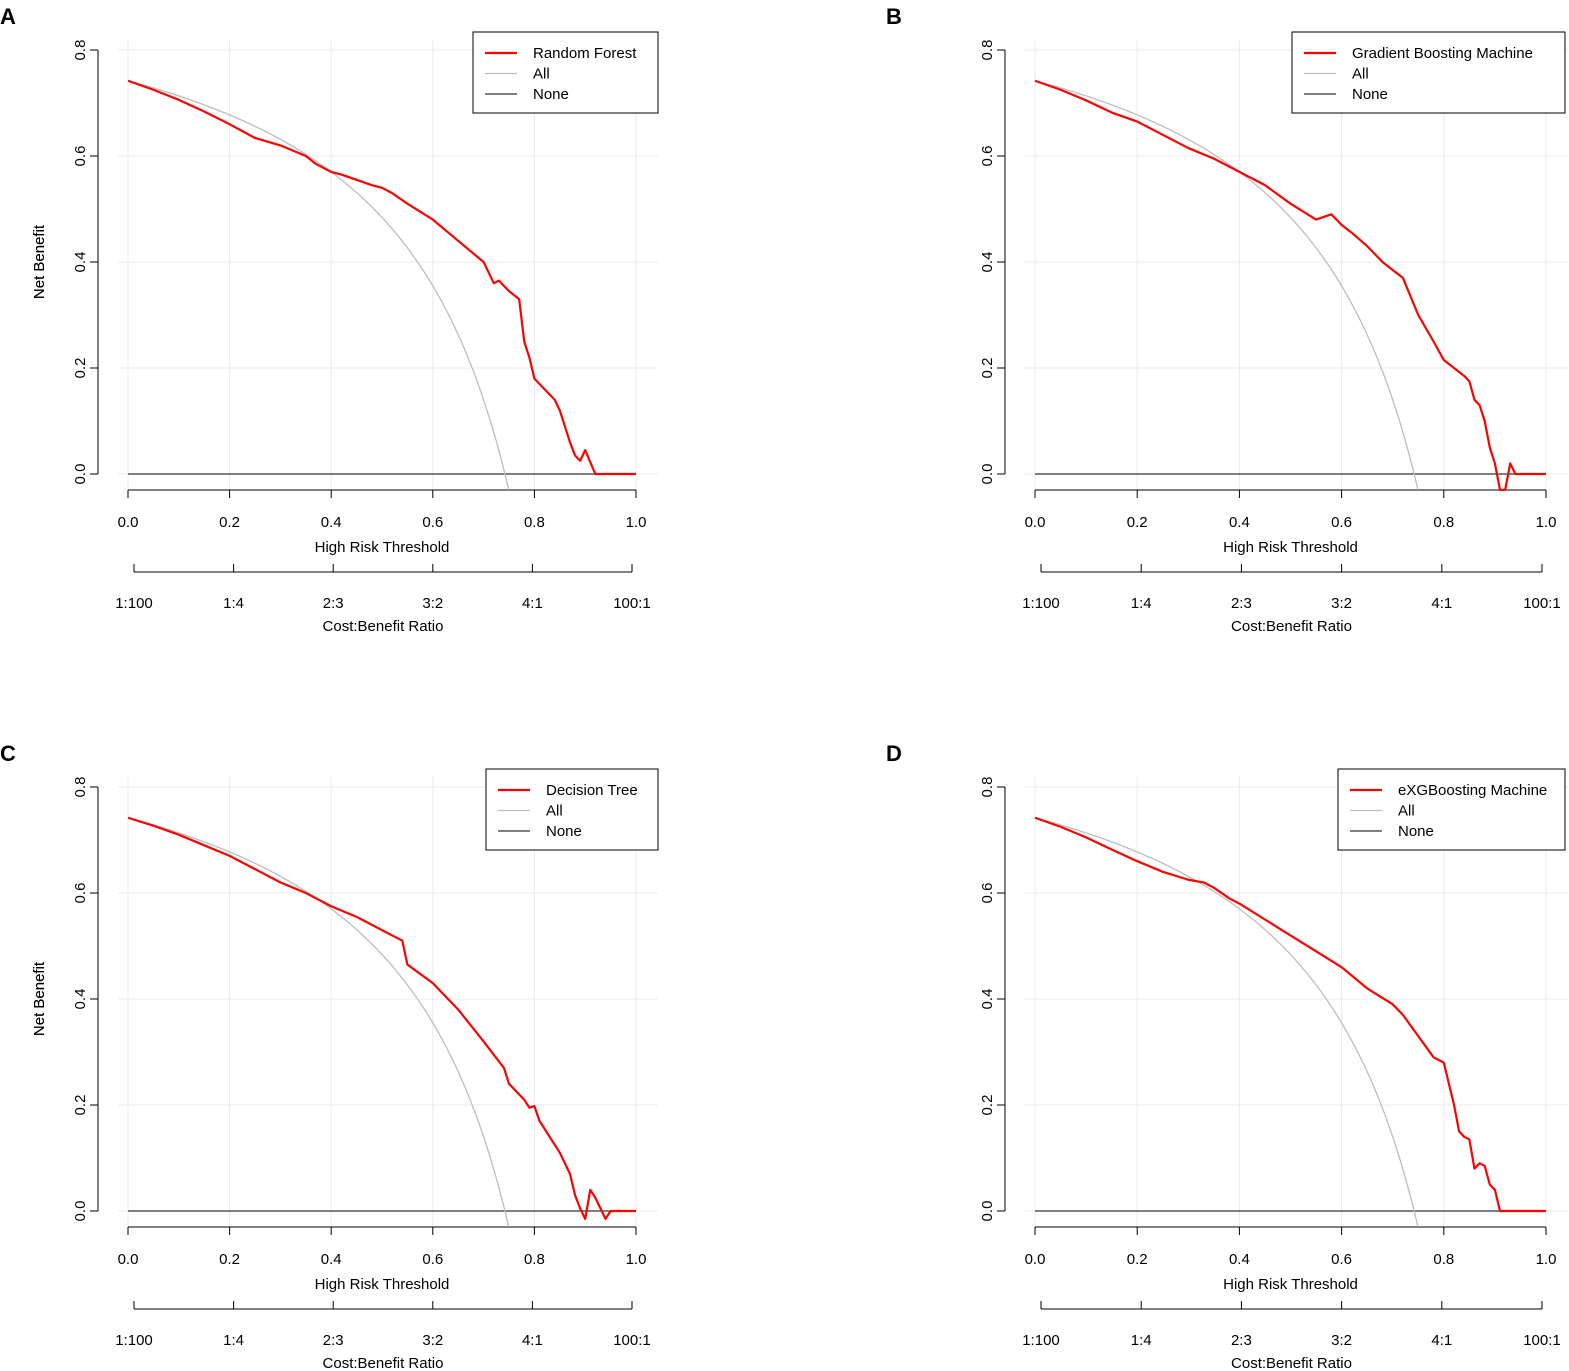 This screenshot has height=1371, width=1569. Describe the element at coordinates (1428, 72) in the screenshot. I see `legend: Gradient Boosting Machine All None` at that location.